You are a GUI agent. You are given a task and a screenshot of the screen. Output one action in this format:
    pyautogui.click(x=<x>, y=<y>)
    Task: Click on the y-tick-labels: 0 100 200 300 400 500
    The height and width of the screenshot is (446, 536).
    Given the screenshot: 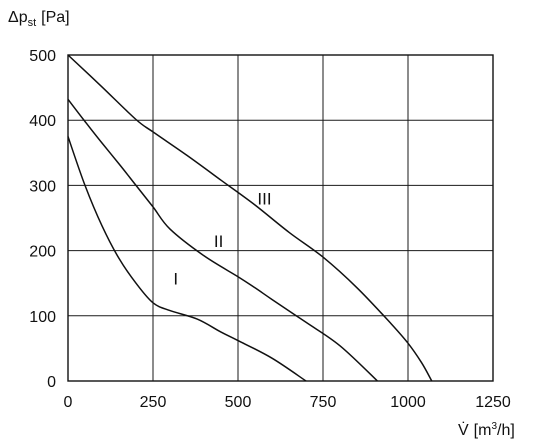 What is the action you would take?
    pyautogui.click(x=42, y=219)
    